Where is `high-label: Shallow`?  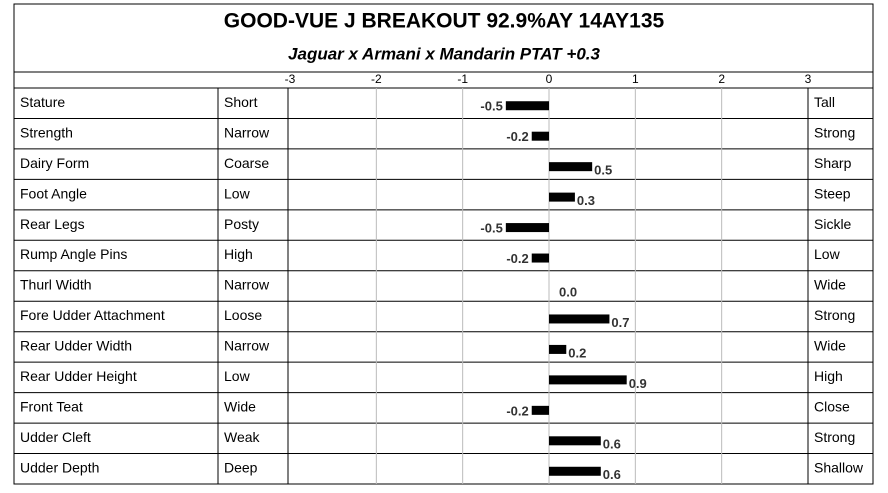
high-label: Shallow is located at coordinates (839, 467).